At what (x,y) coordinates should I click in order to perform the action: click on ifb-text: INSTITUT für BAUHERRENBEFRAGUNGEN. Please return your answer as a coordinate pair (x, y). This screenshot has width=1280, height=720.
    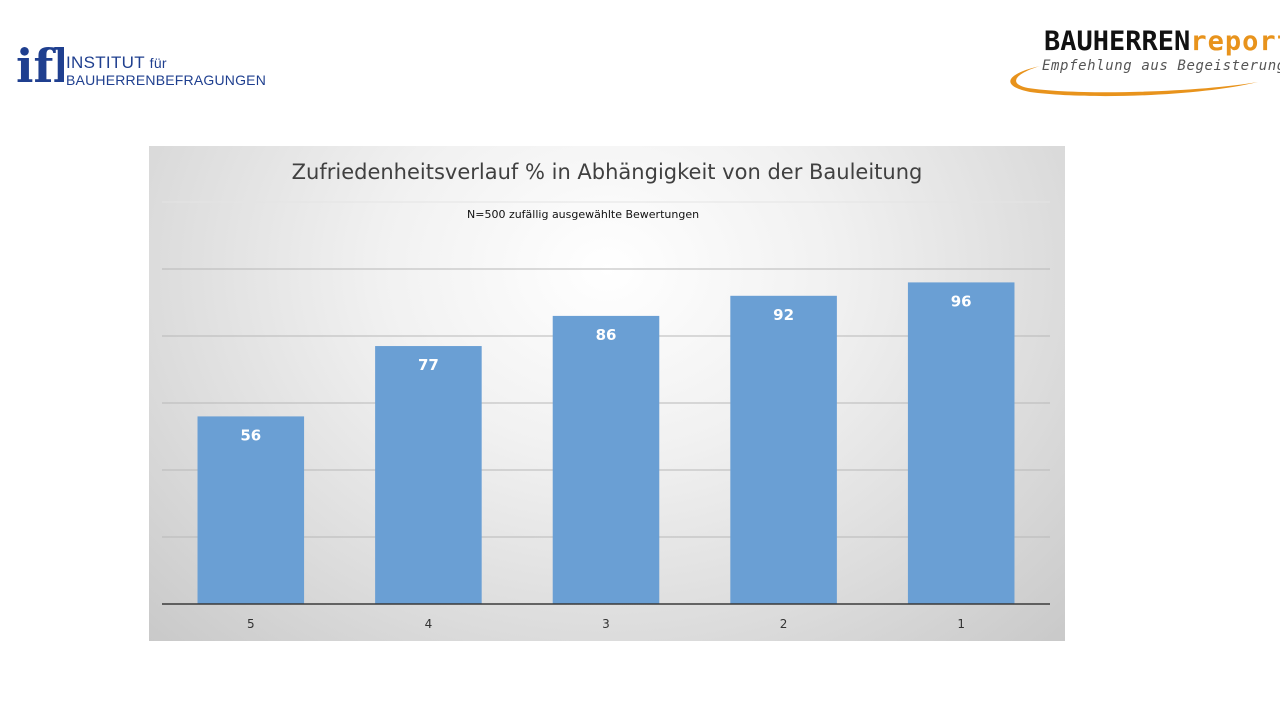
    Looking at the image, I should click on (166, 71).